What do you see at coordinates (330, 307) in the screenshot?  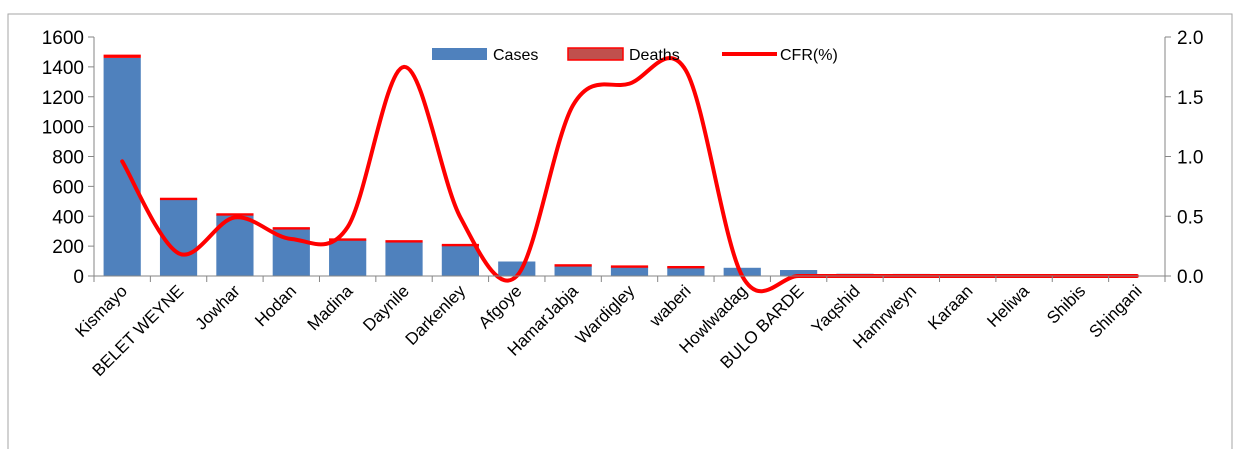 I see `x-category-label: Madina` at bounding box center [330, 307].